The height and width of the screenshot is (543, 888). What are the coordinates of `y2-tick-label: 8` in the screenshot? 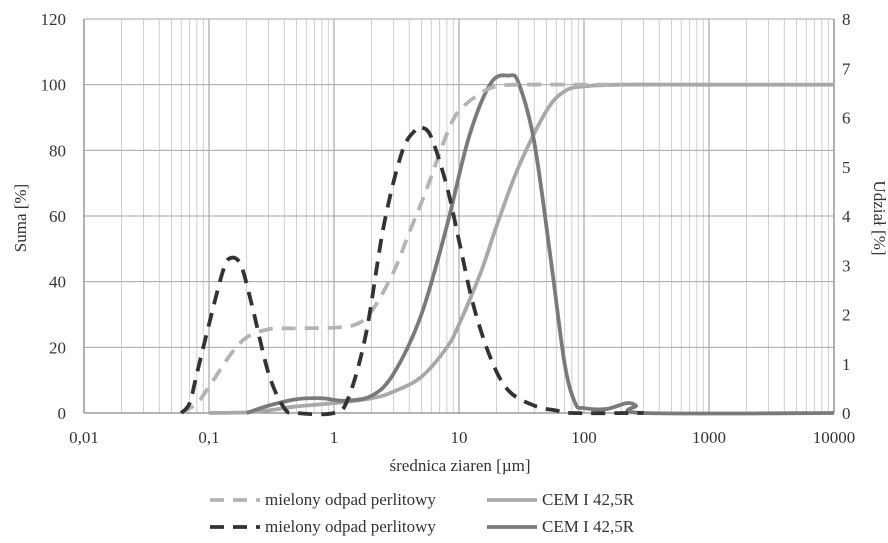 It's located at (846, 19).